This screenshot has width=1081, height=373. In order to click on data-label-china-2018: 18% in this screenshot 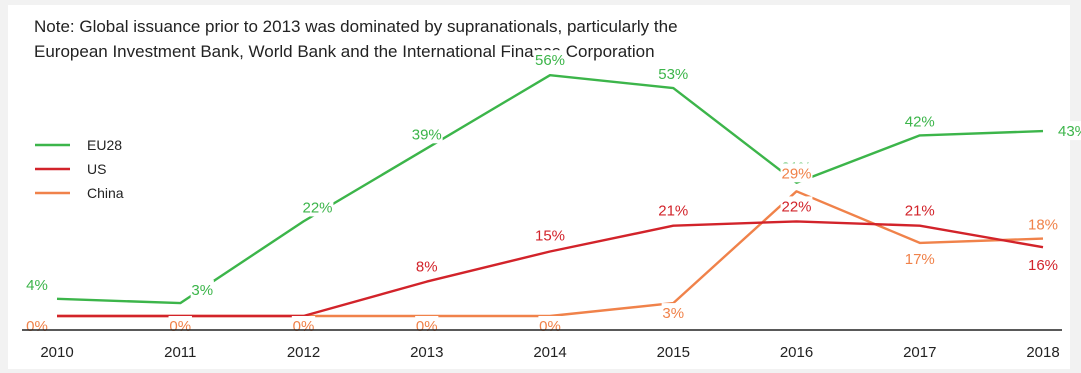, I will do `click(1043, 225)`.